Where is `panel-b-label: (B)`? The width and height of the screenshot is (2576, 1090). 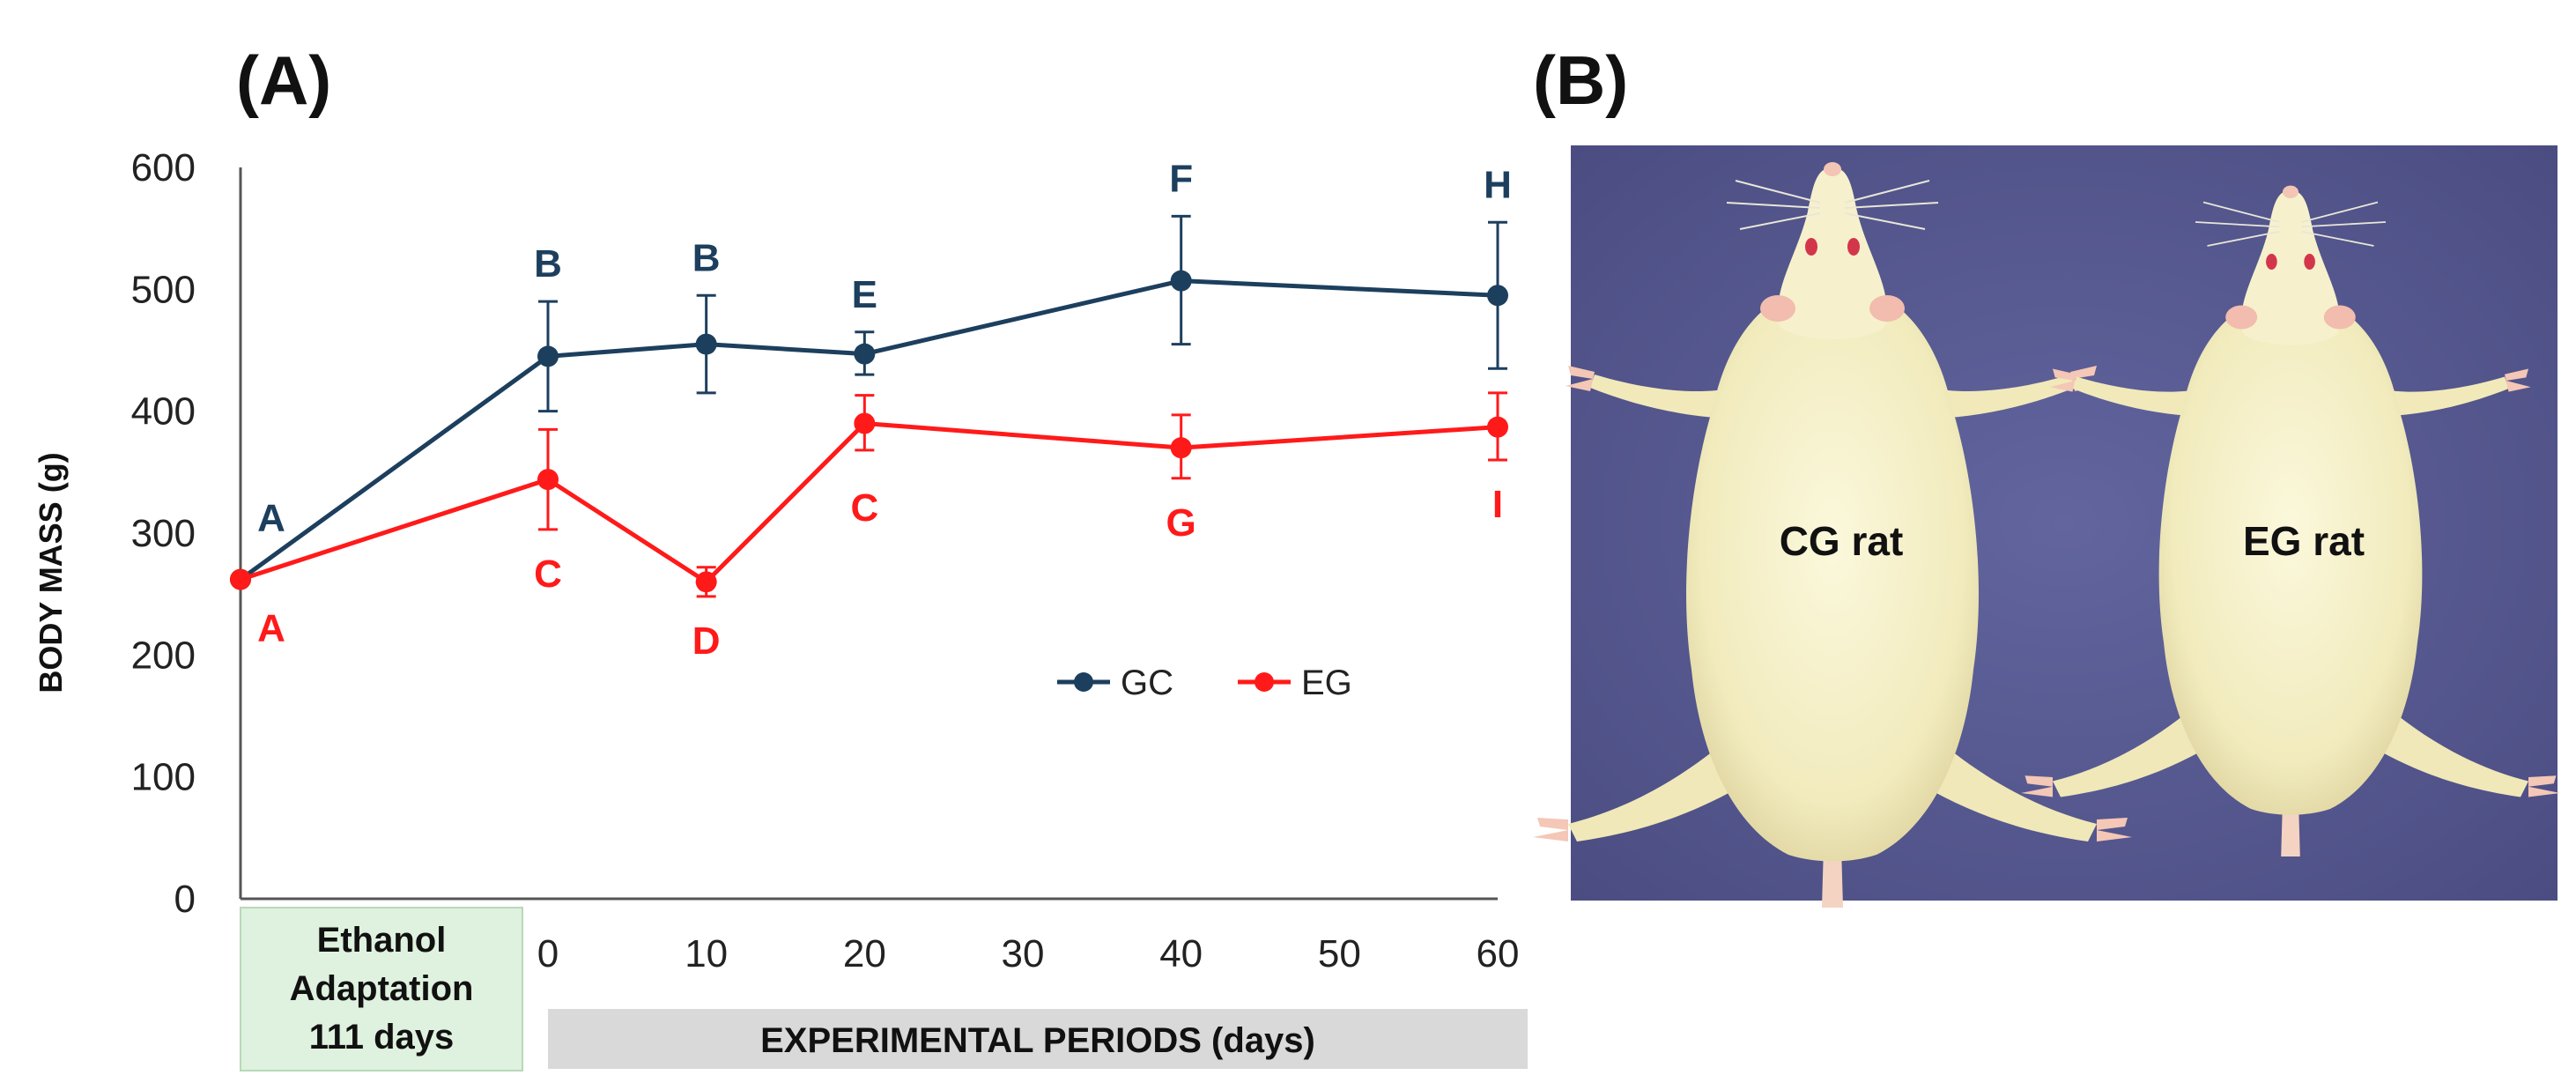 panel-b-label: (B) is located at coordinates (1581, 80).